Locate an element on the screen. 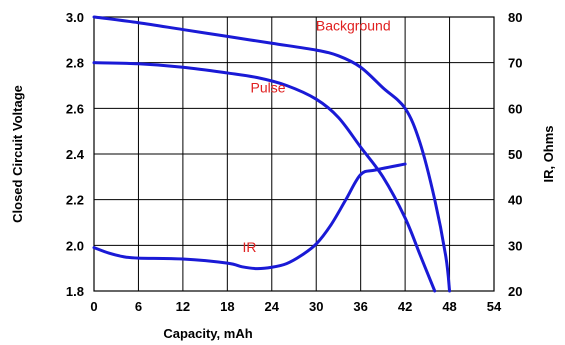 The width and height of the screenshot is (565, 345). x-tick-label: 42 is located at coordinates (405, 306).